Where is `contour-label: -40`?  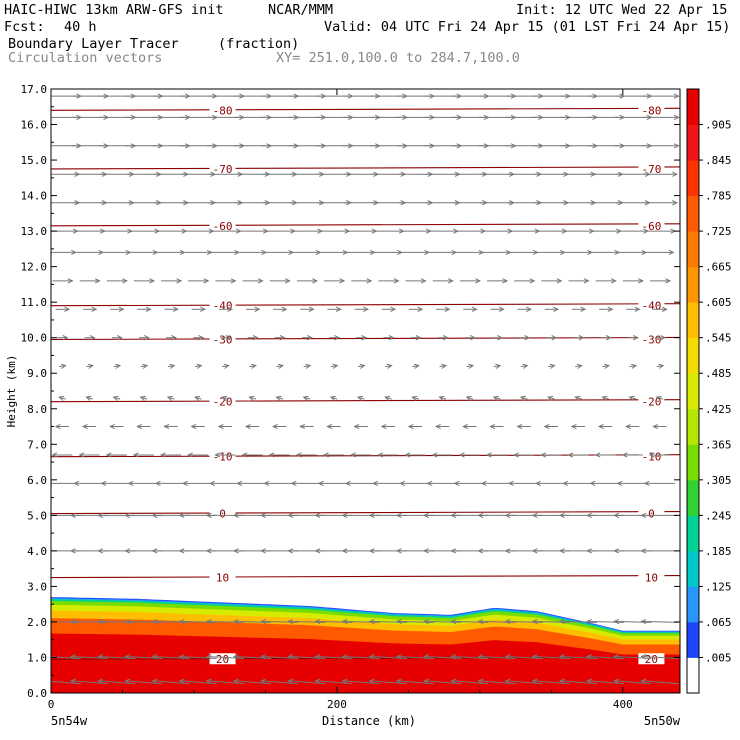 contour-label: -40 is located at coordinates (651, 306).